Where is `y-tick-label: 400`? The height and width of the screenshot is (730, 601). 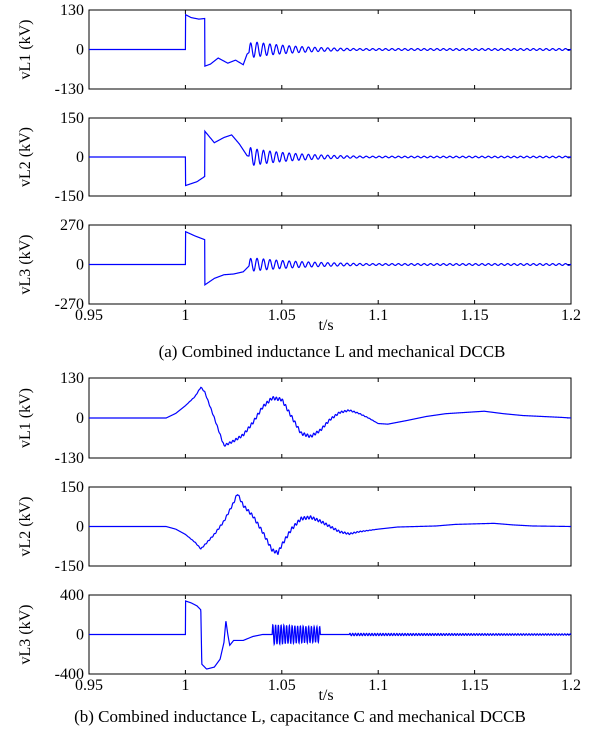 y-tick-label: 400 is located at coordinates (72, 595).